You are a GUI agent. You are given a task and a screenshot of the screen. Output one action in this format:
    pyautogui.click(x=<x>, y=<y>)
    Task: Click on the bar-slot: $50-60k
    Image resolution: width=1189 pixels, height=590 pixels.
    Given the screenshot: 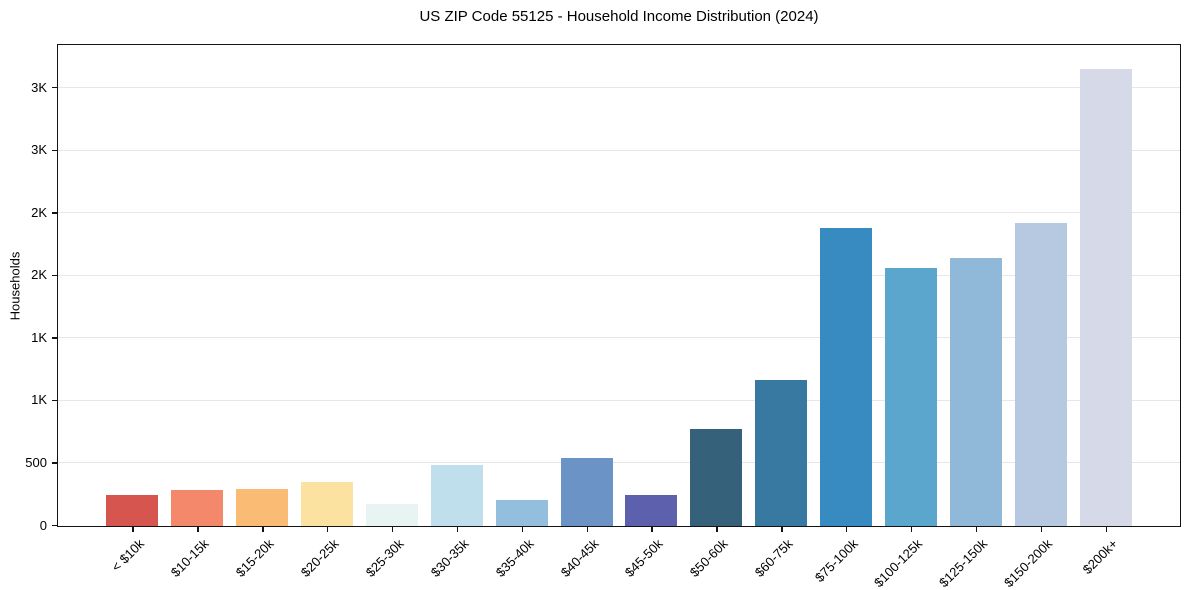 What is the action you would take?
    pyautogui.click(x=716, y=312)
    